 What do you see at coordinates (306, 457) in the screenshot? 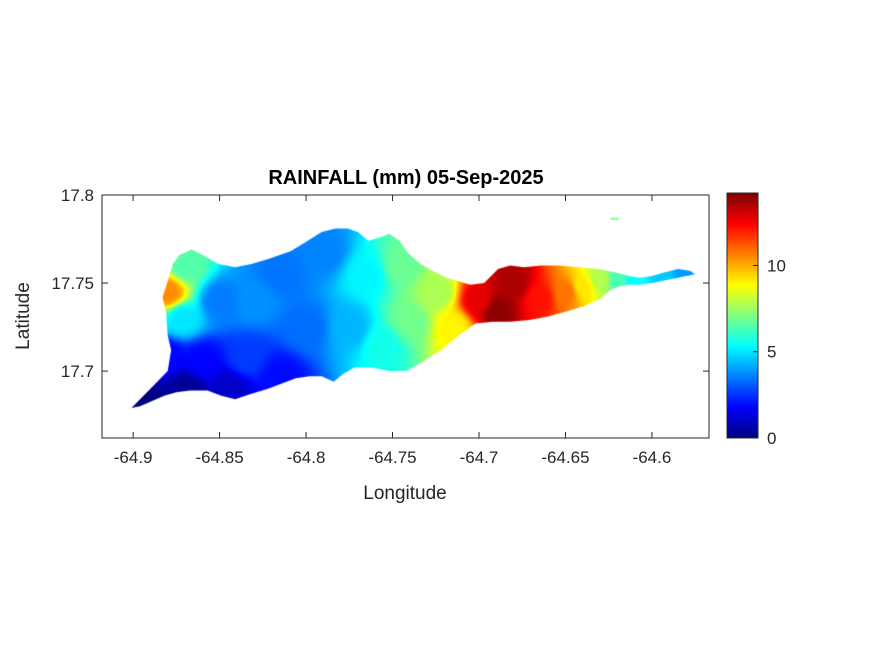
I see `x-tick-label: -64.8` at bounding box center [306, 457].